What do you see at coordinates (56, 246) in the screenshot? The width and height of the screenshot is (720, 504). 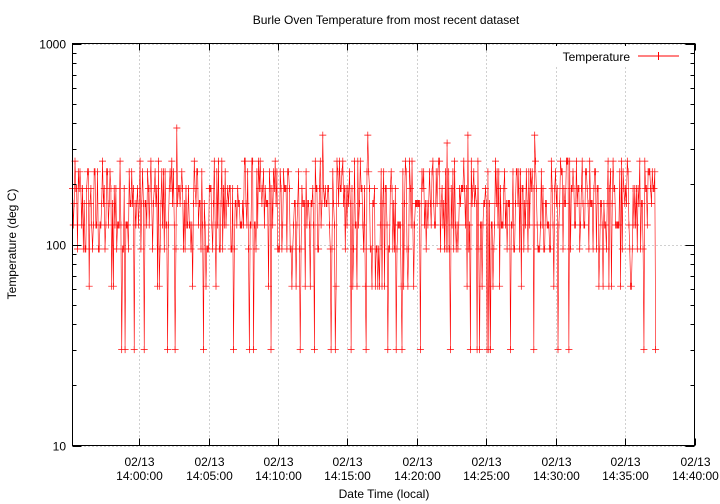 I see `y-tick-label: 100` at bounding box center [56, 246].